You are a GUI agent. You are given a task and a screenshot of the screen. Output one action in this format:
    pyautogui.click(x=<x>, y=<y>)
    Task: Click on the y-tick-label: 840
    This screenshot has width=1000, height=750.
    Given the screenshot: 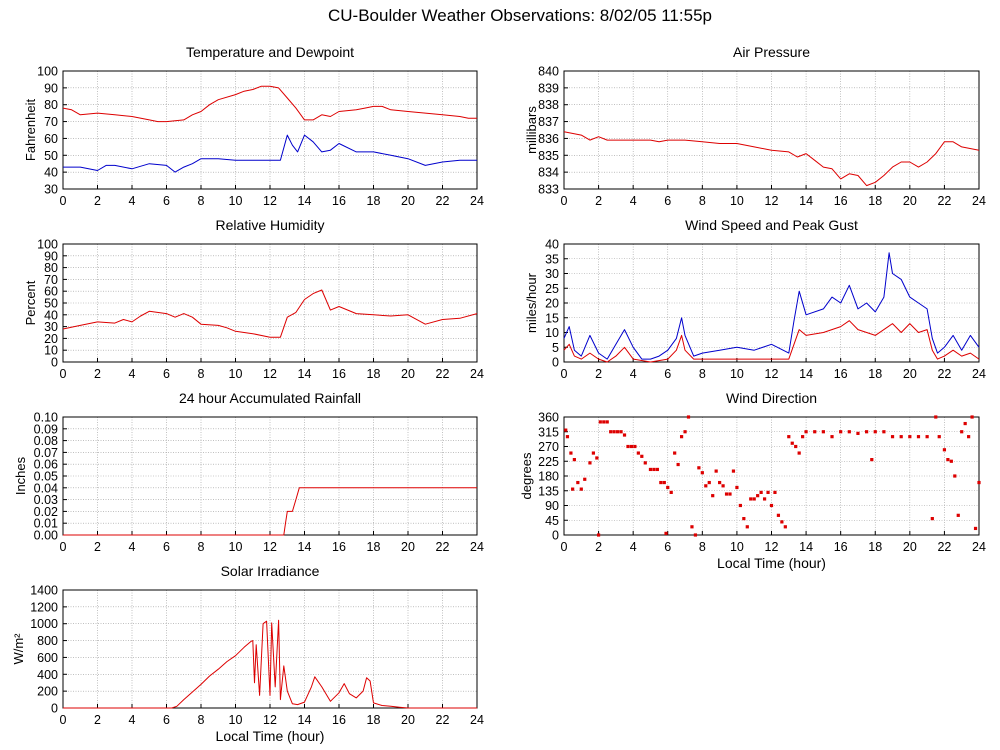 What is the action you would take?
    pyautogui.click(x=548, y=72)
    